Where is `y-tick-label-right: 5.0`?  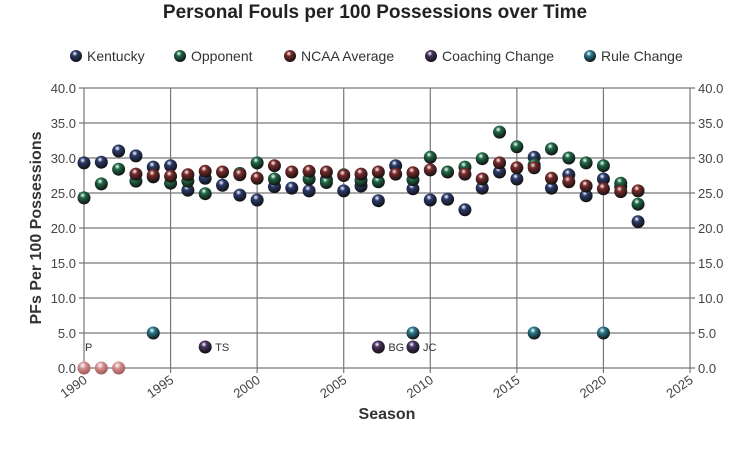
y-tick-label-right: 5.0 is located at coordinates (707, 333).